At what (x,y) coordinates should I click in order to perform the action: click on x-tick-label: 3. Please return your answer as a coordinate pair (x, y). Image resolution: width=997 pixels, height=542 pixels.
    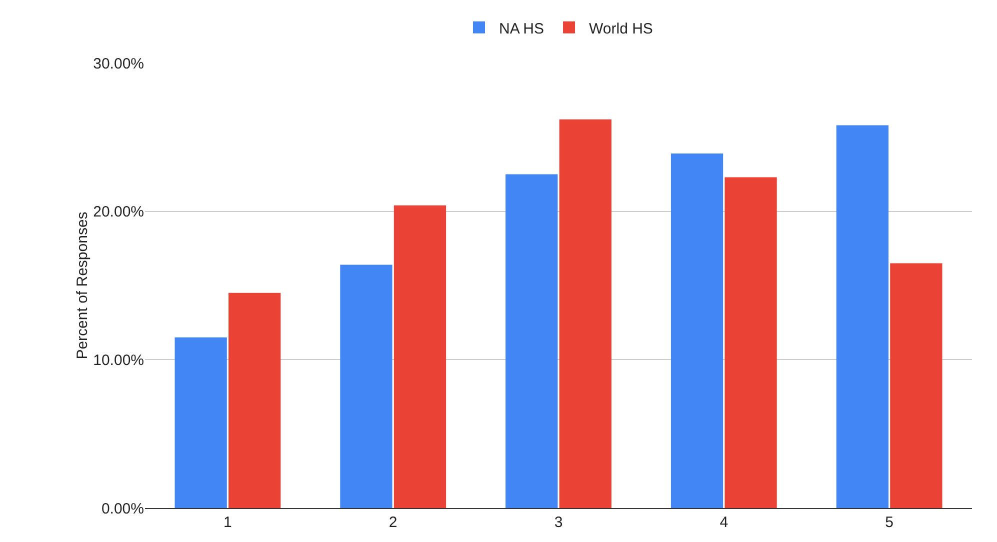
    Looking at the image, I should click on (558, 522).